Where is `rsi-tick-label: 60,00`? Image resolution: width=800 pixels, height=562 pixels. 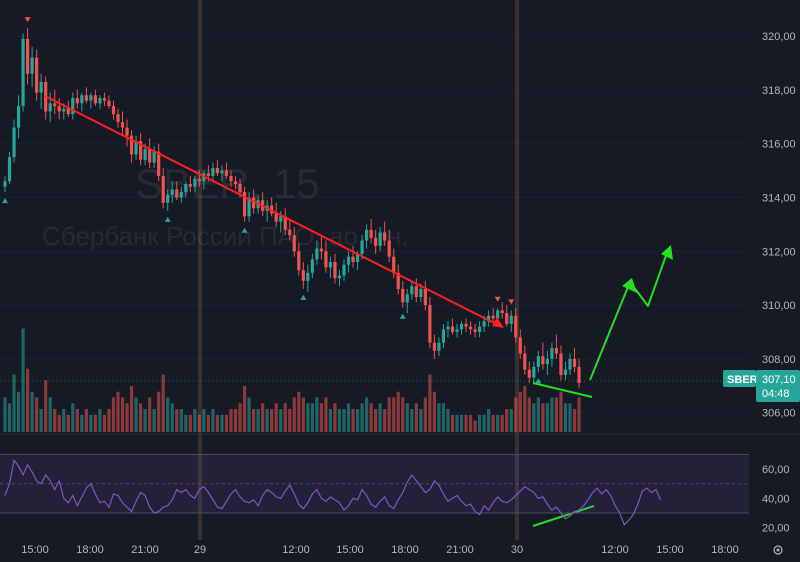 rsi-tick-label: 60,00 is located at coordinates (776, 470).